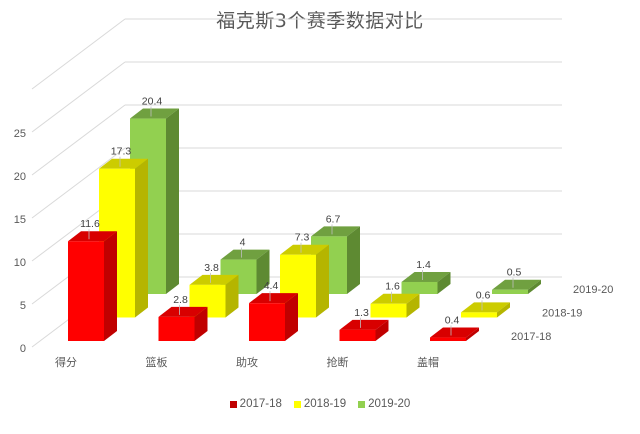 This screenshot has width=640, height=434. What do you see at coordinates (338, 362) in the screenshot?
I see `x-category-label: 抢断` at bounding box center [338, 362].